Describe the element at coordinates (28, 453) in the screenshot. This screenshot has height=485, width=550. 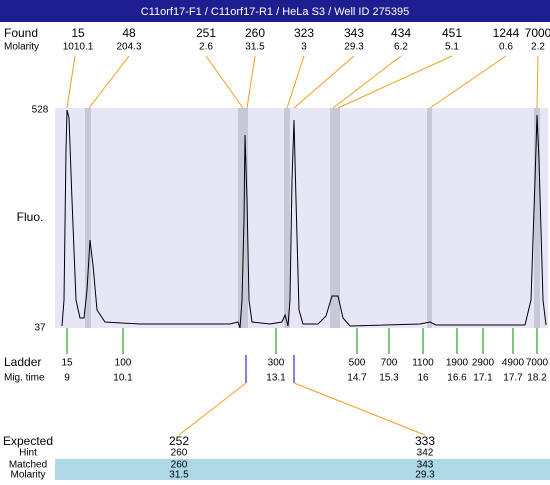
I see `expected-row-label: Hint` at that location.